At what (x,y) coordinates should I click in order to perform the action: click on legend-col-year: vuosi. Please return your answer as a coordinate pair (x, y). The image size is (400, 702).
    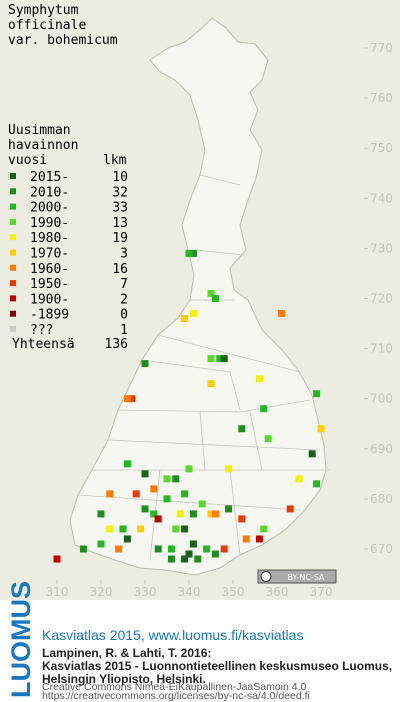
    Looking at the image, I should click on (27, 160).